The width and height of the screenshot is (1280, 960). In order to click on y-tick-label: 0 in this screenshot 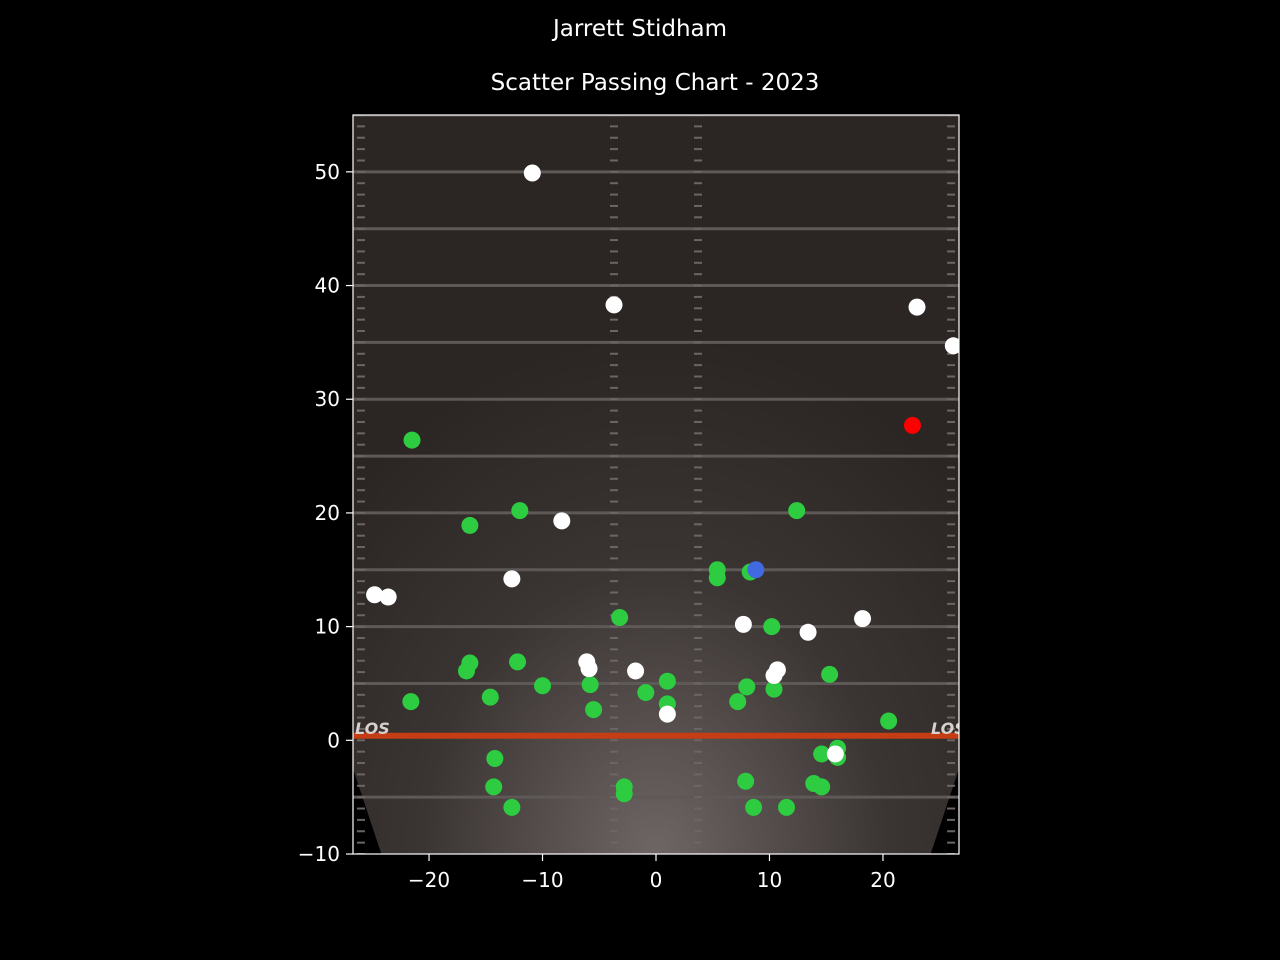, I will do `click(333, 740)`.